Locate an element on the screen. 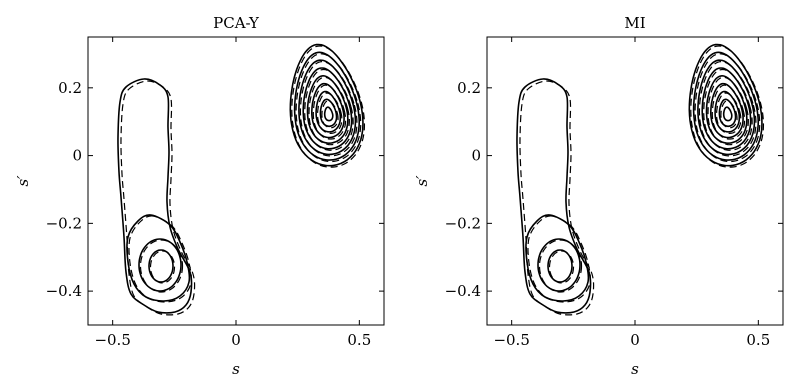 Image resolution: width=792 pixels, height=378 pixels. chart-title: PCA-Y is located at coordinates (236, 23).